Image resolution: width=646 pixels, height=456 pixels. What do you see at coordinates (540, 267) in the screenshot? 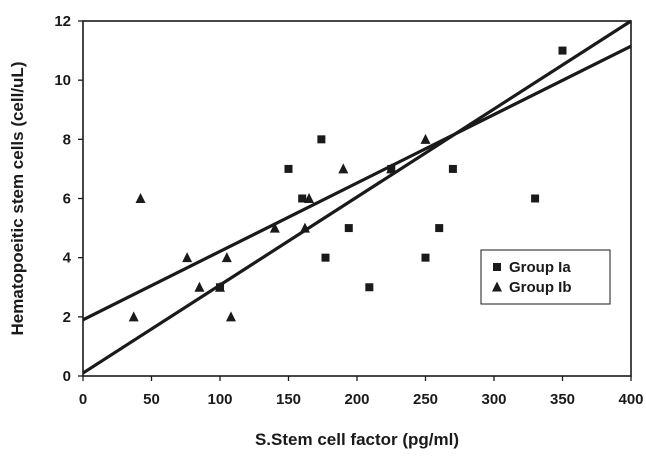
I see `legend-label-group-ia: Group Ia` at bounding box center [540, 267].